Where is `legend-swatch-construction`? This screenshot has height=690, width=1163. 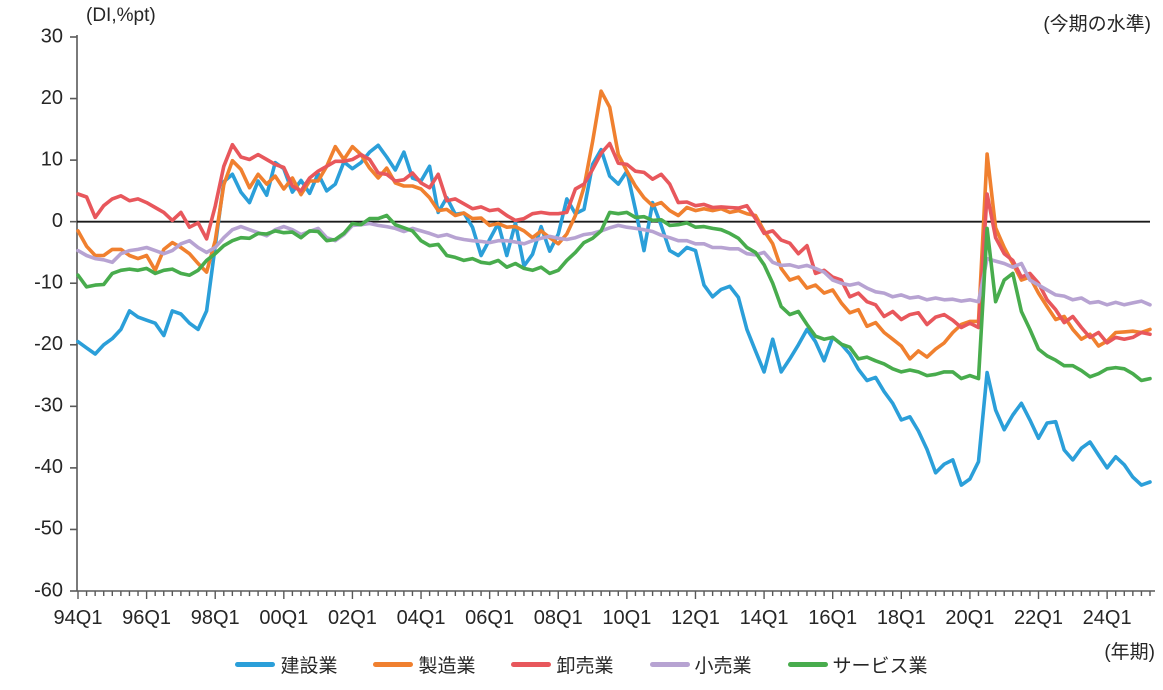 legend-swatch-construction is located at coordinates (255, 664).